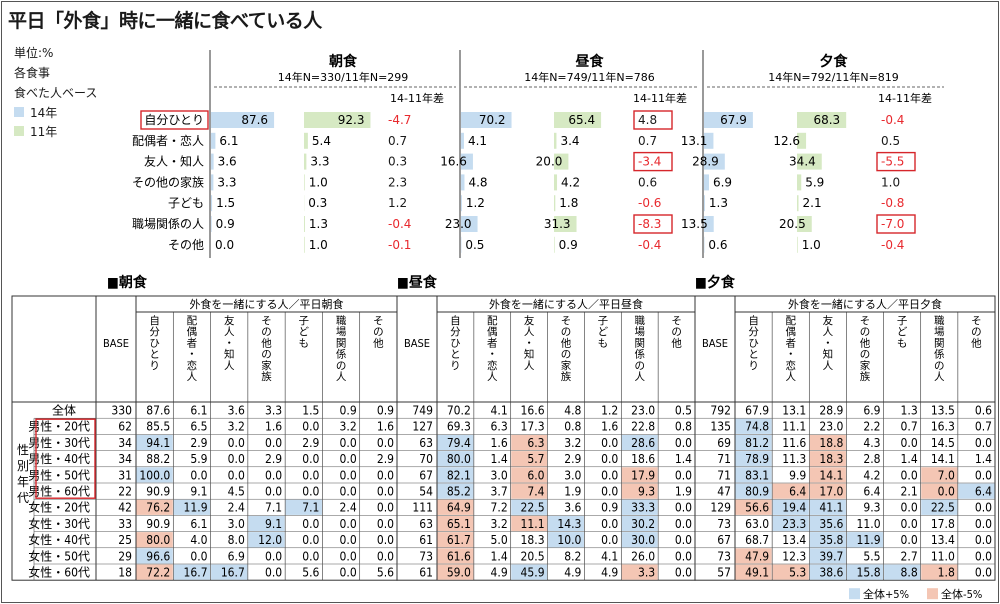  What do you see at coordinates (198, 540) in the screenshot?
I see `cell-value: 4.0` at bounding box center [198, 540].